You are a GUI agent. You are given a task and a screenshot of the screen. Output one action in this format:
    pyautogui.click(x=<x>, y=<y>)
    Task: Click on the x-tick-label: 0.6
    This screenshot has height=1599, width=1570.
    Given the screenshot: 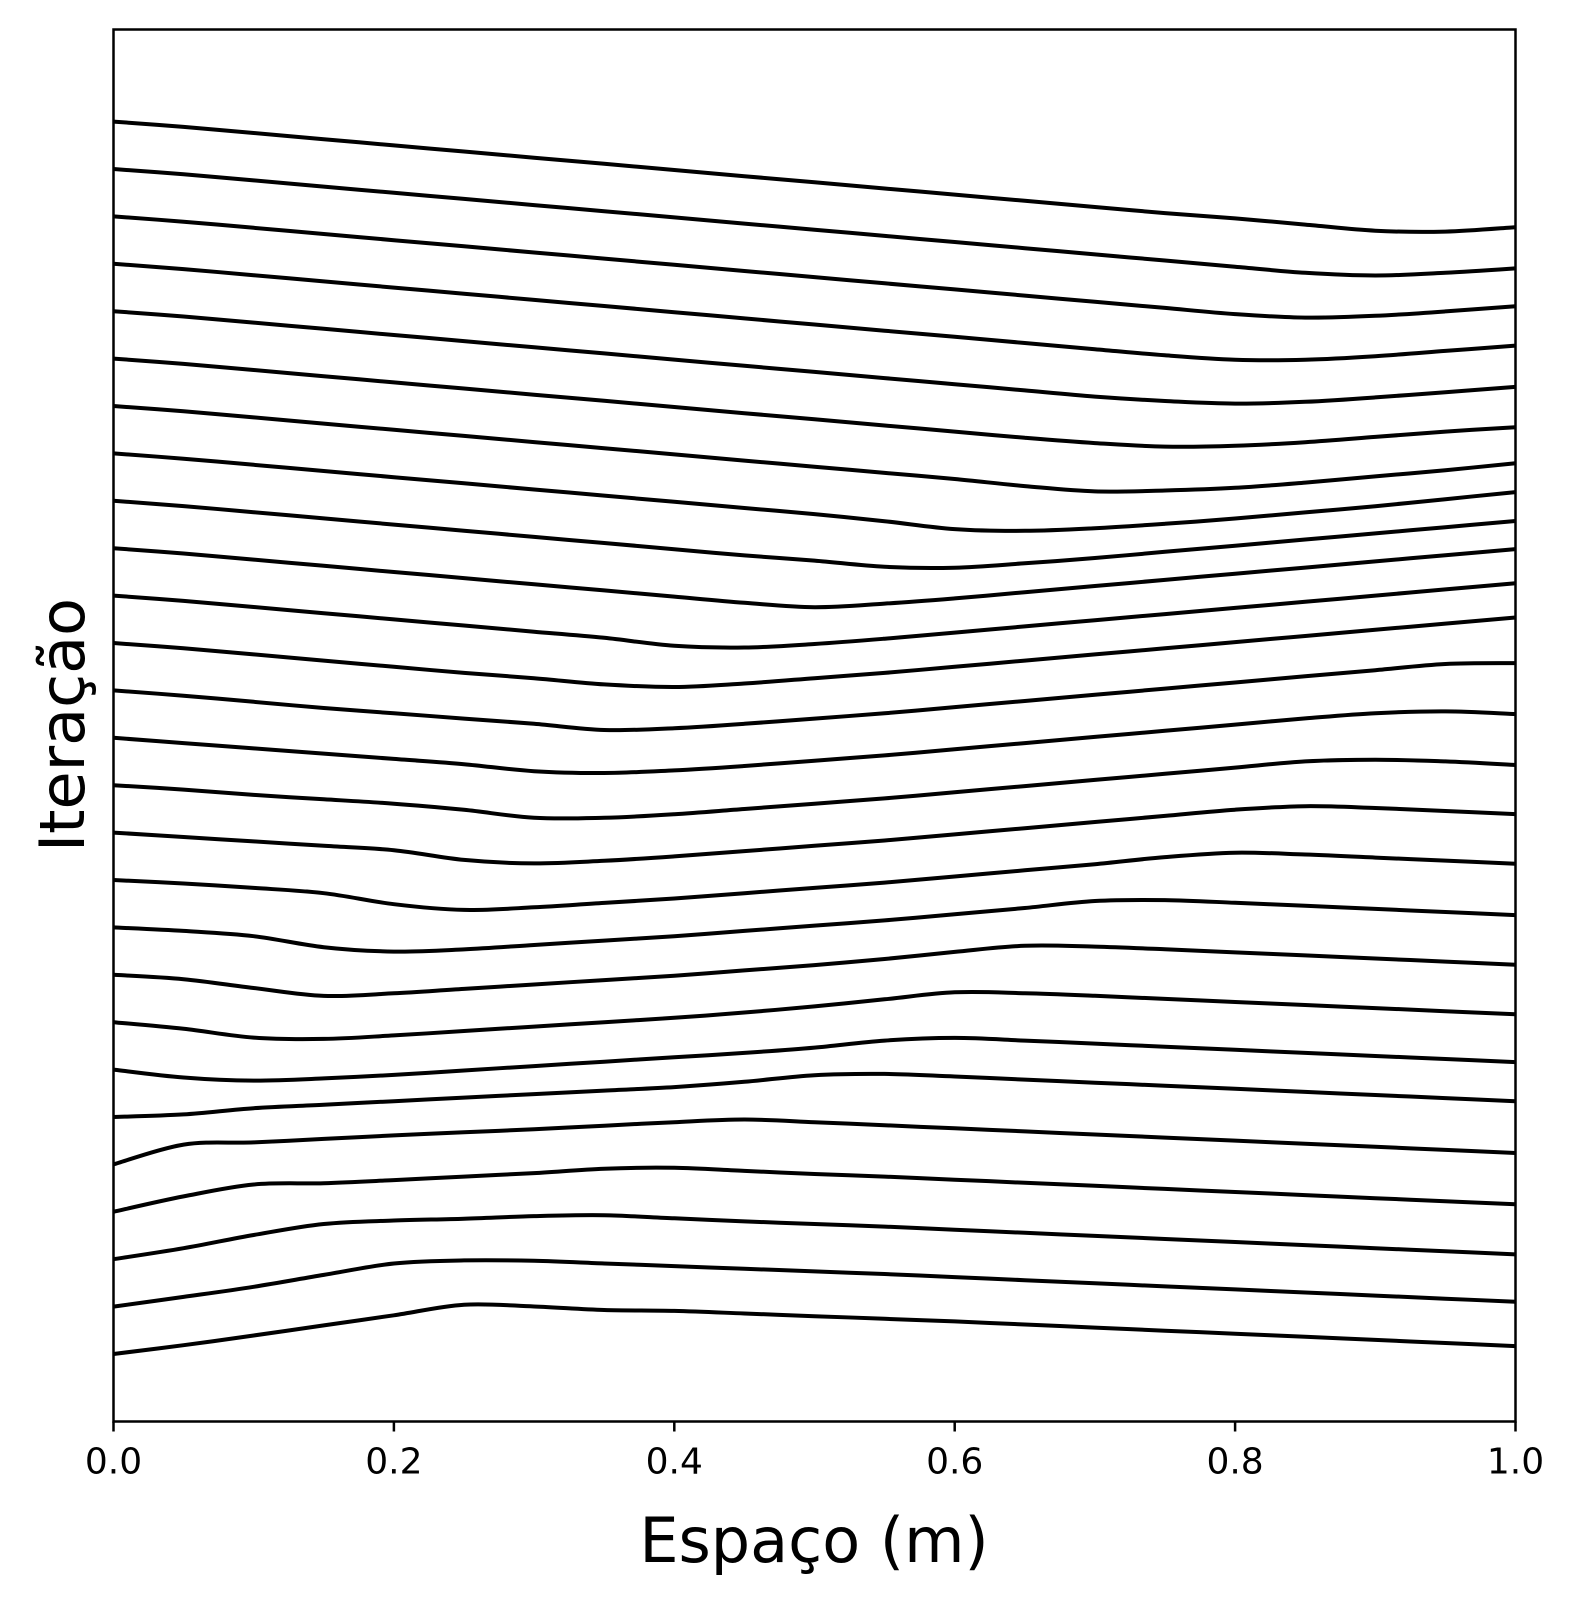 What is the action you would take?
    pyautogui.click(x=954, y=1462)
    